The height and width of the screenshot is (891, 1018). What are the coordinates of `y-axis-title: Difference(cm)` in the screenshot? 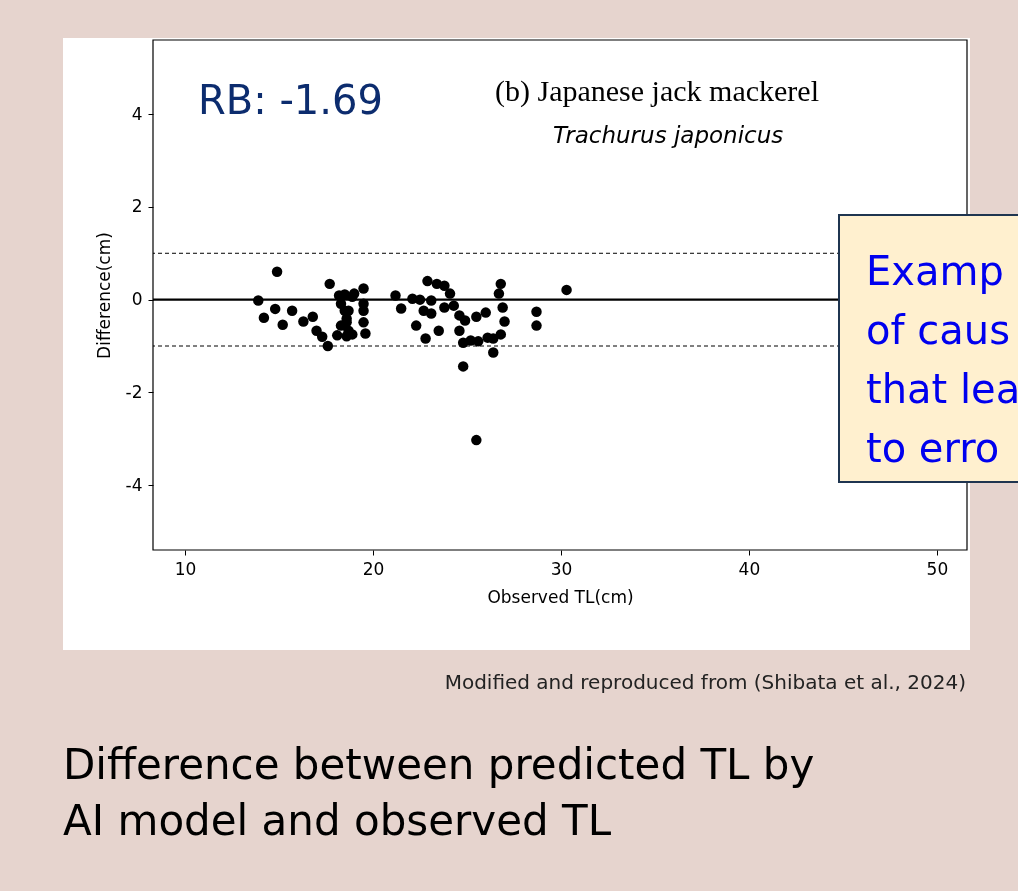 It's located at (103, 295).